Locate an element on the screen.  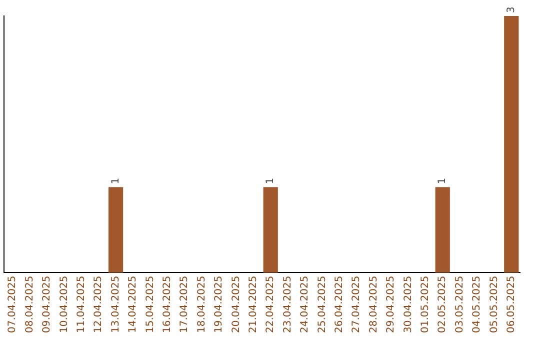
x-tick-label: 16.04.2025 is located at coordinates (167, 305).